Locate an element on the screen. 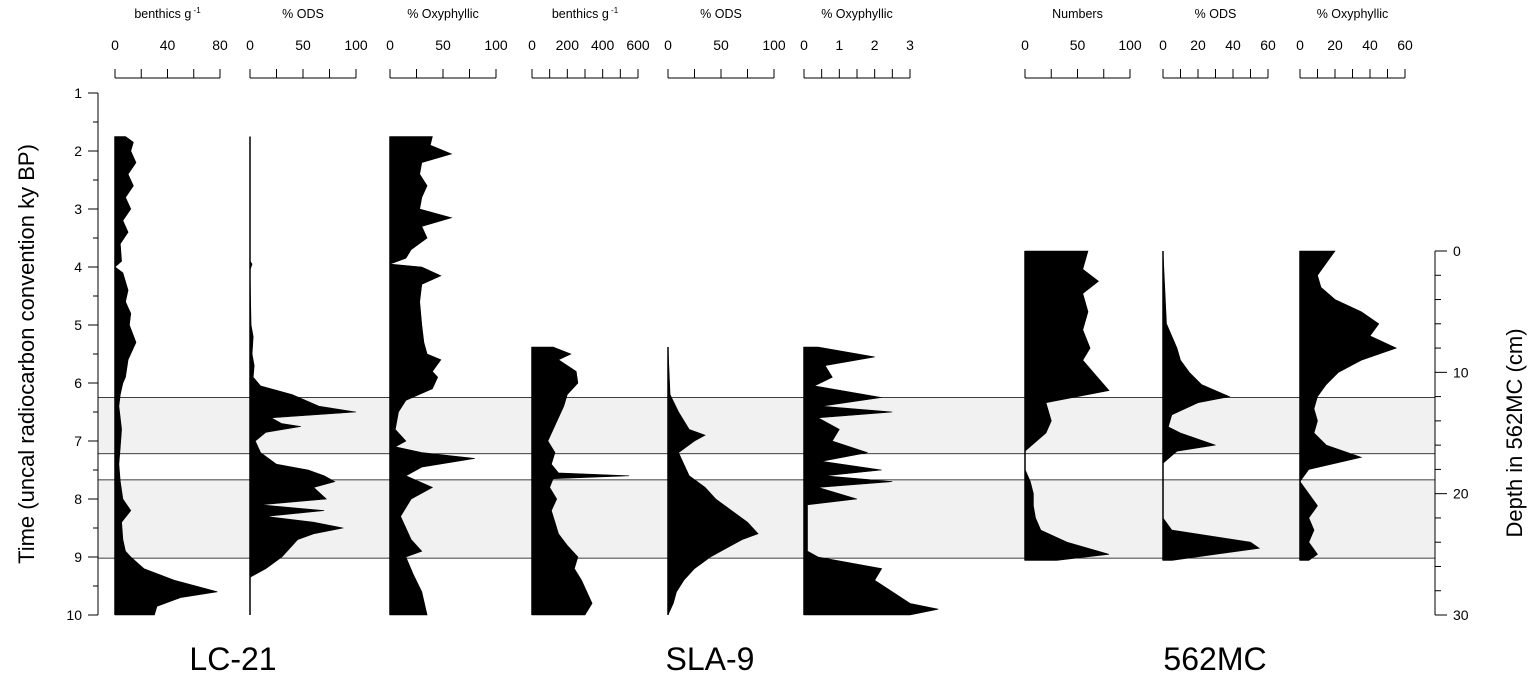 The width and height of the screenshot is (1539, 692). time-tick-label: 3 is located at coordinates (78, 209).